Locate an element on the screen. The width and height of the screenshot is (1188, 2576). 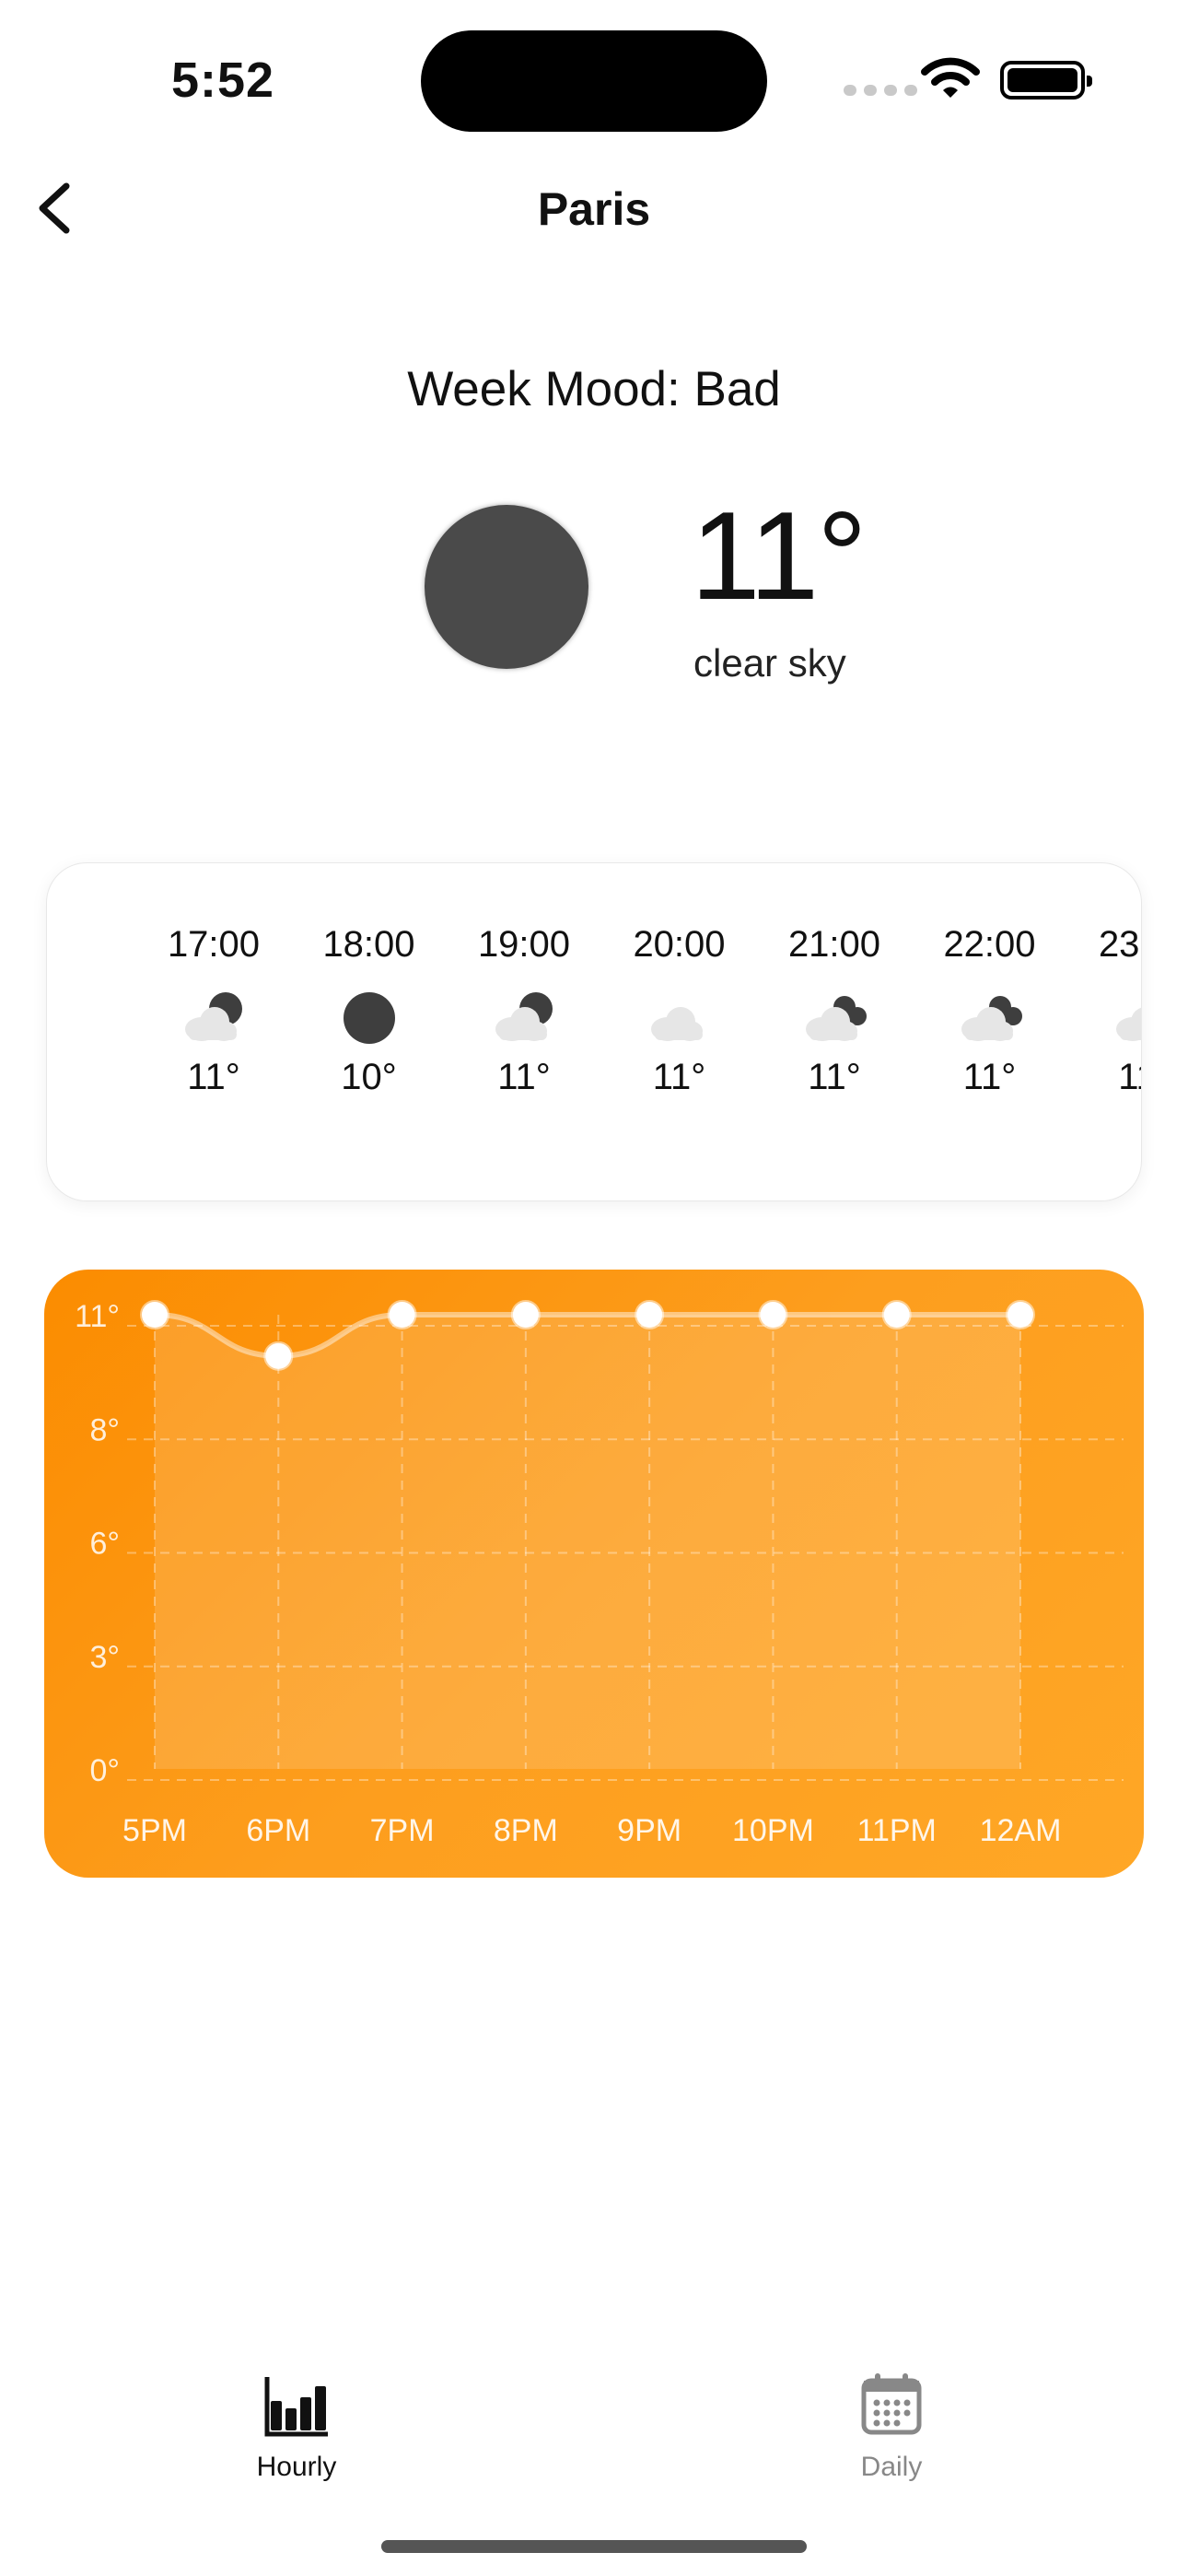
home-indicator is located at coordinates (594, 2546).